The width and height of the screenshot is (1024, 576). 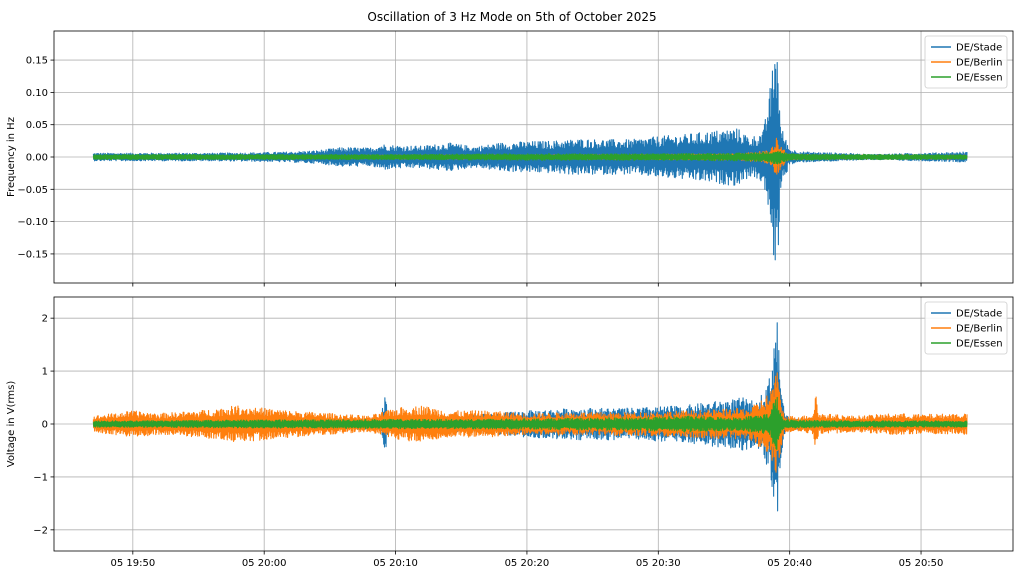 I want to click on y-tick-label: 0.00, so click(x=37, y=158).